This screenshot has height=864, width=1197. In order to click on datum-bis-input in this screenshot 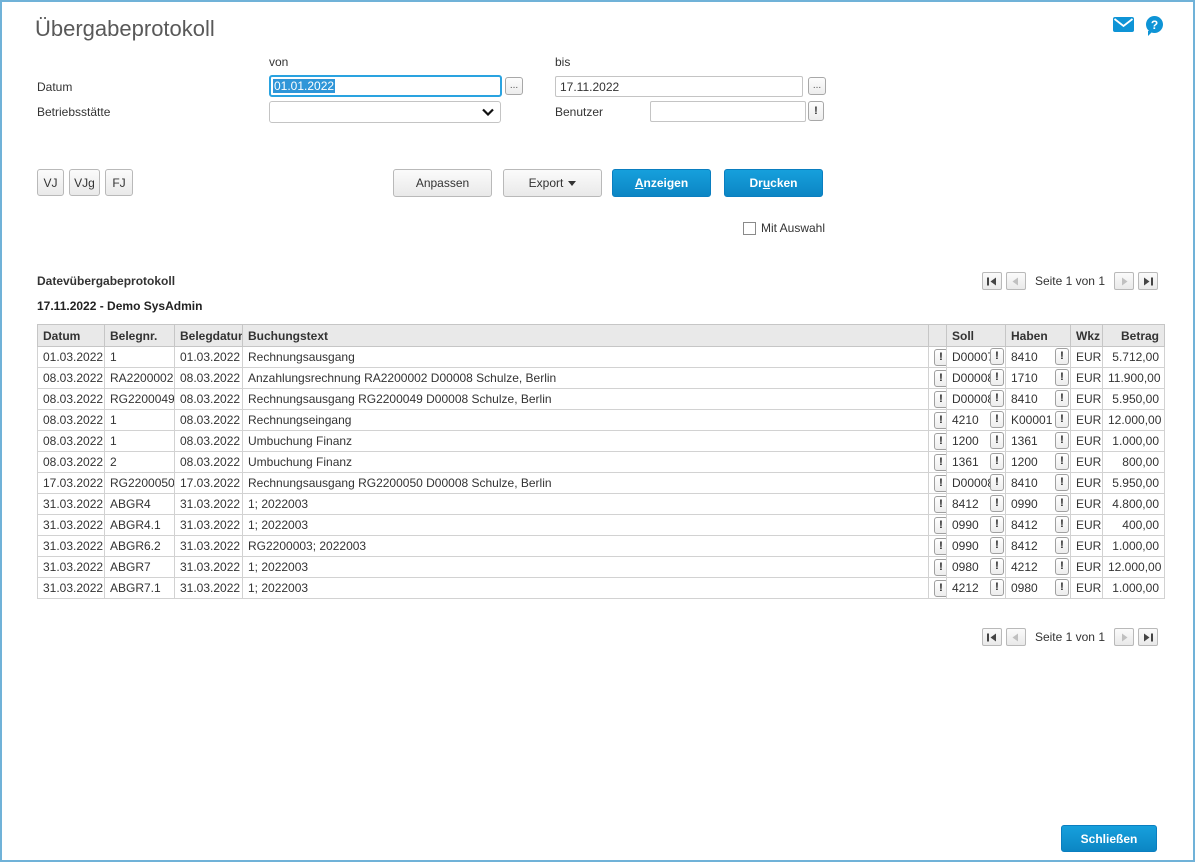, I will do `click(679, 86)`.